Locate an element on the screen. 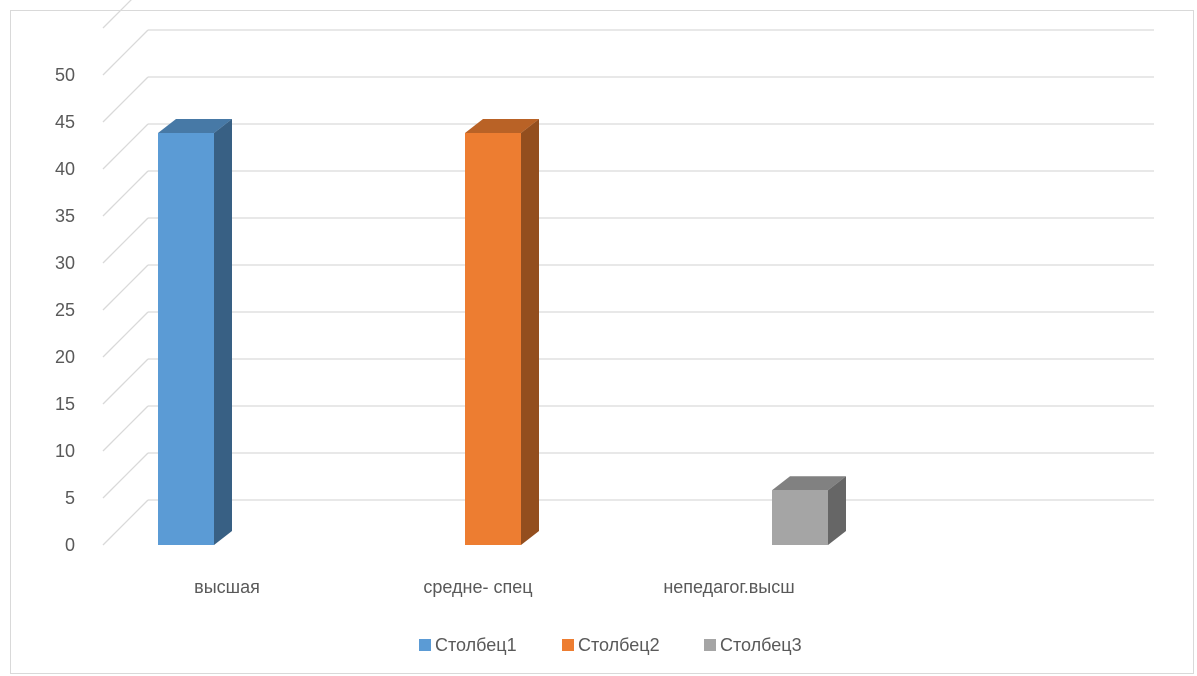 The width and height of the screenshot is (1197, 676). y-tick-label: 0 is located at coordinates (70, 545).